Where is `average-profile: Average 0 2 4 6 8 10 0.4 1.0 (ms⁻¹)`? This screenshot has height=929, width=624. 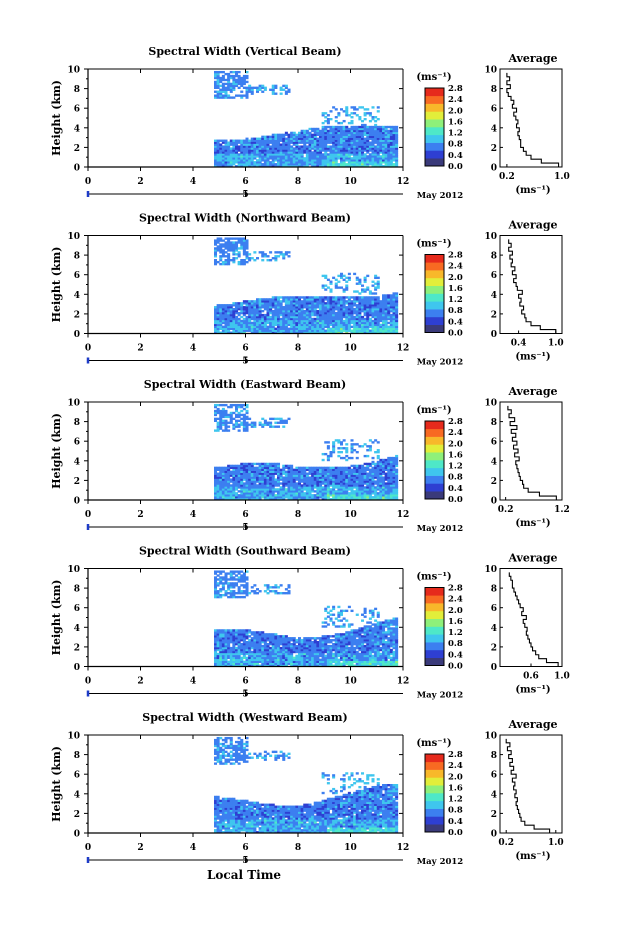
average-profile: Average 0 2 4 6 8 10 0.4 1.0 (ms⁻¹) is located at coordinates (523, 291).